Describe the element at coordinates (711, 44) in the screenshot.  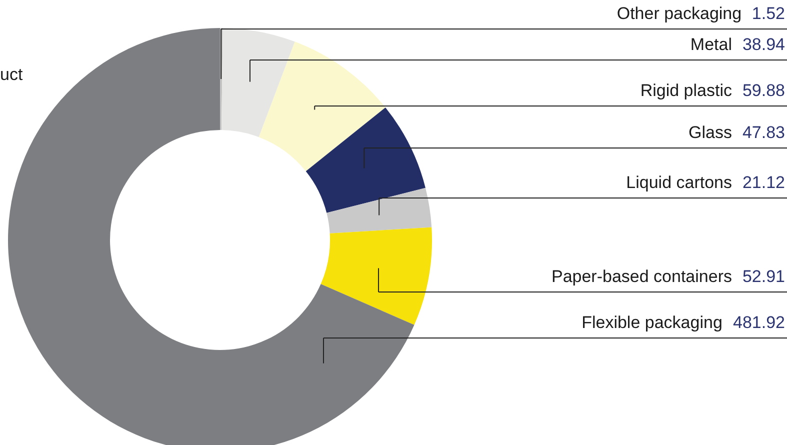
I see `slice-label: Metal` at that location.